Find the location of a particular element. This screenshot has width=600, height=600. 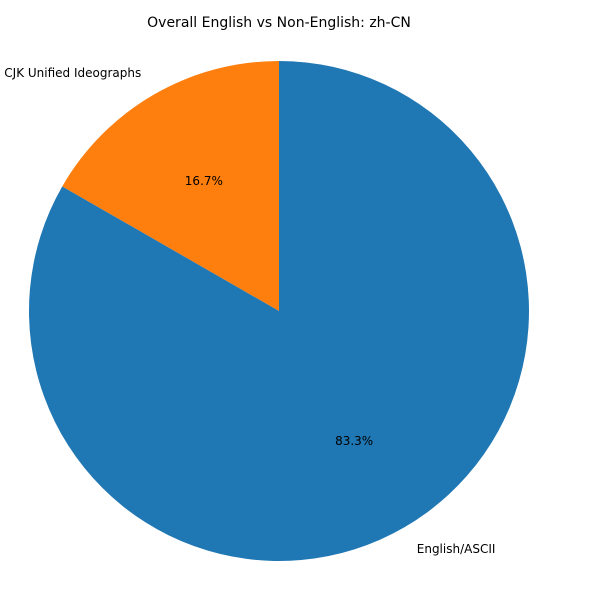

slice-pct-english-ascii: 83.3% is located at coordinates (354, 441).